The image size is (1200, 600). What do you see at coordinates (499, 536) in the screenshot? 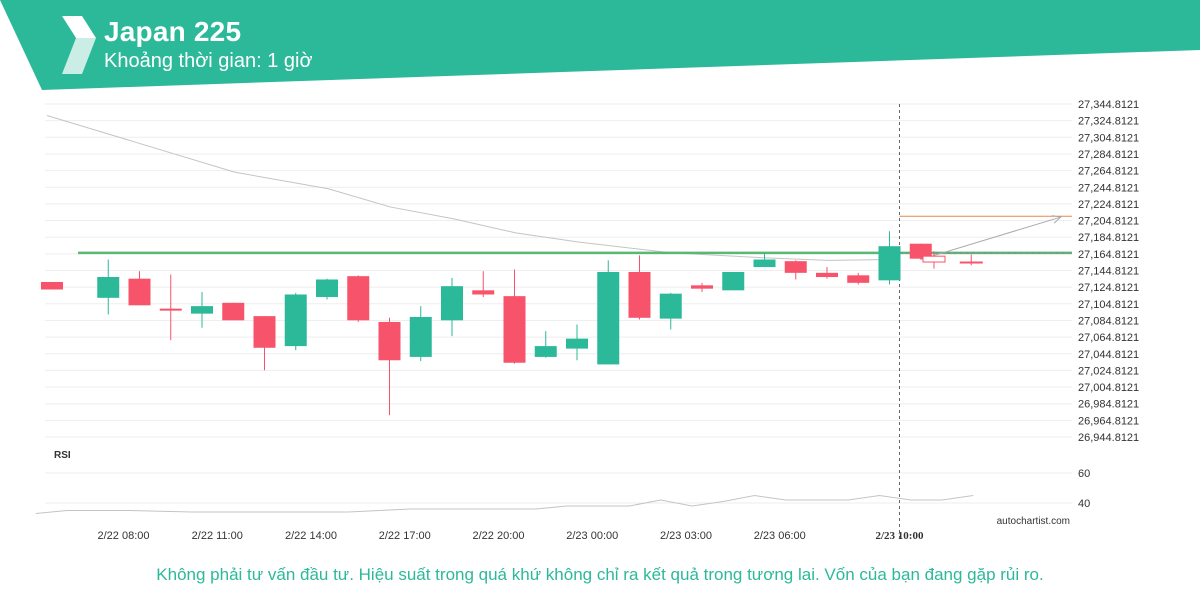
I see `time-tick-label: 2/22 20:00` at bounding box center [499, 536].